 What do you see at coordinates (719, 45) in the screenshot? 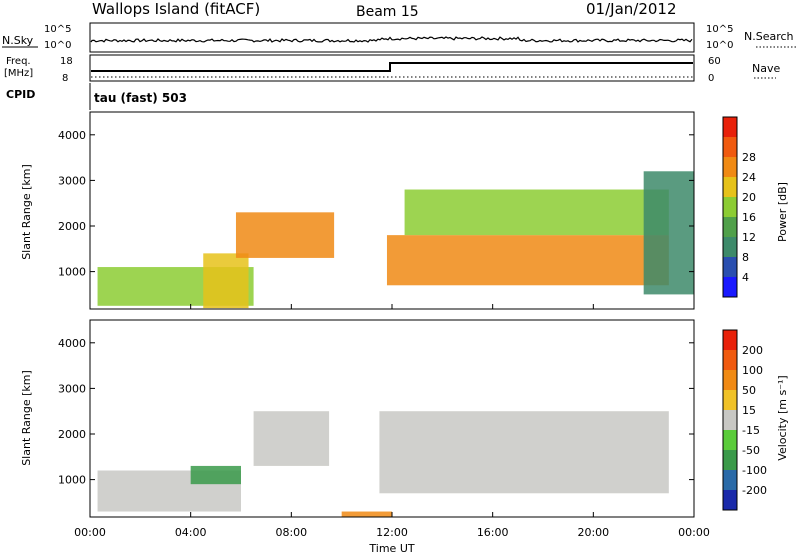
I see `nsearch-tick-bottom: 10^0` at bounding box center [719, 45].